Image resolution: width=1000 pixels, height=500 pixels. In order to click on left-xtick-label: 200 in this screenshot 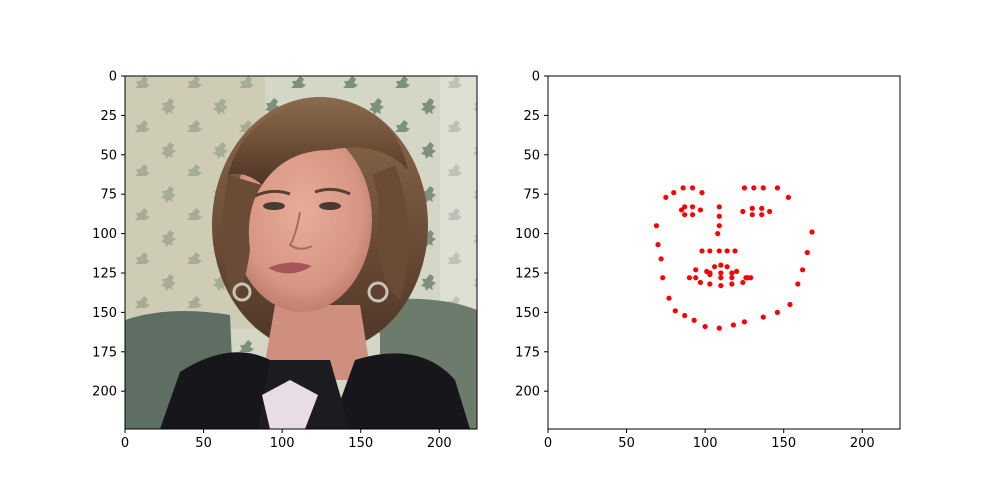, I will do `click(439, 443)`.